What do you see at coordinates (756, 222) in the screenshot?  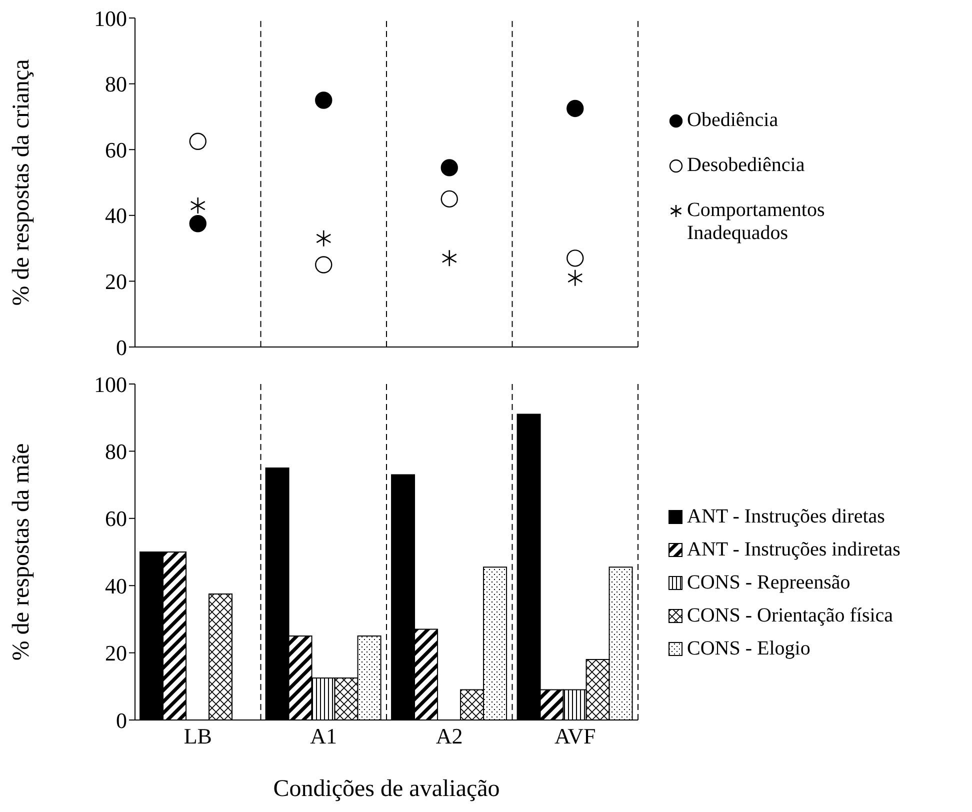 I see `legend-label: Comportamentos Inadequados` at bounding box center [756, 222].